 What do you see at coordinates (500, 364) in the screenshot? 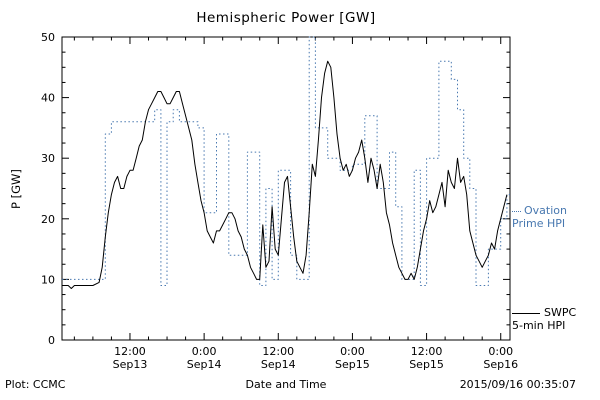
I see `x-tick-date-label: Sep16` at bounding box center [500, 364].